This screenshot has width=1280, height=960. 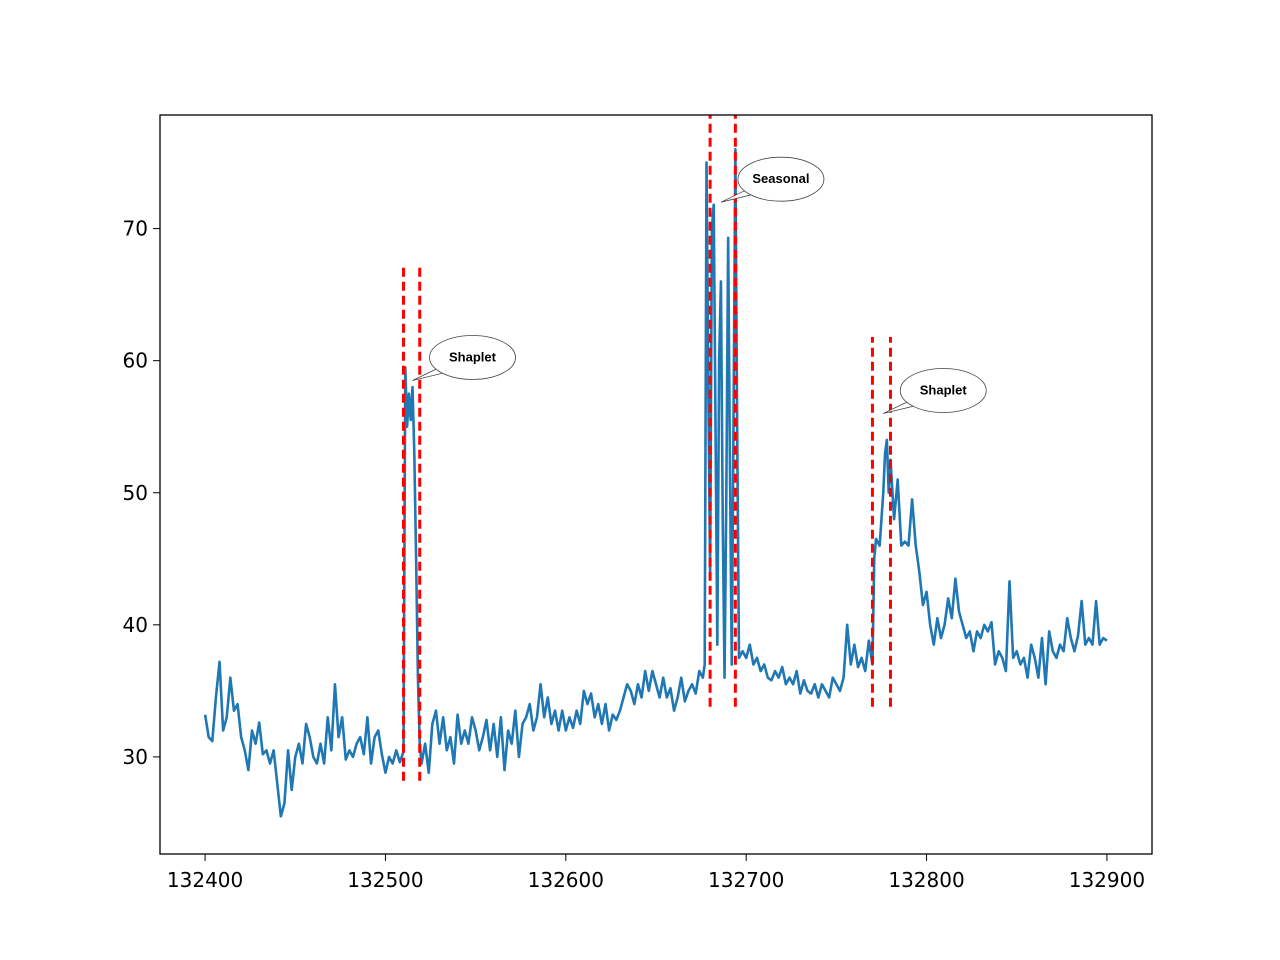 What do you see at coordinates (385, 880) in the screenshot?
I see `x-tick-label: 132500` at bounding box center [385, 880].